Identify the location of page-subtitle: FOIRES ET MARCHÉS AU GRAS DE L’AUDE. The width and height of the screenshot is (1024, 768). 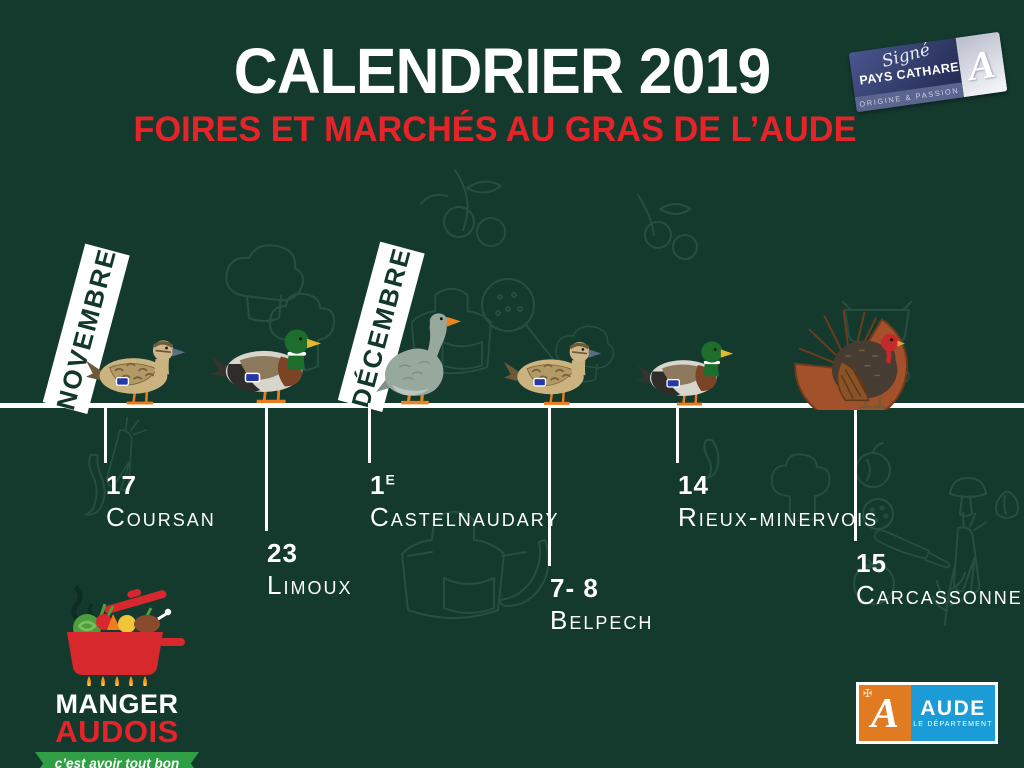
(495, 129).